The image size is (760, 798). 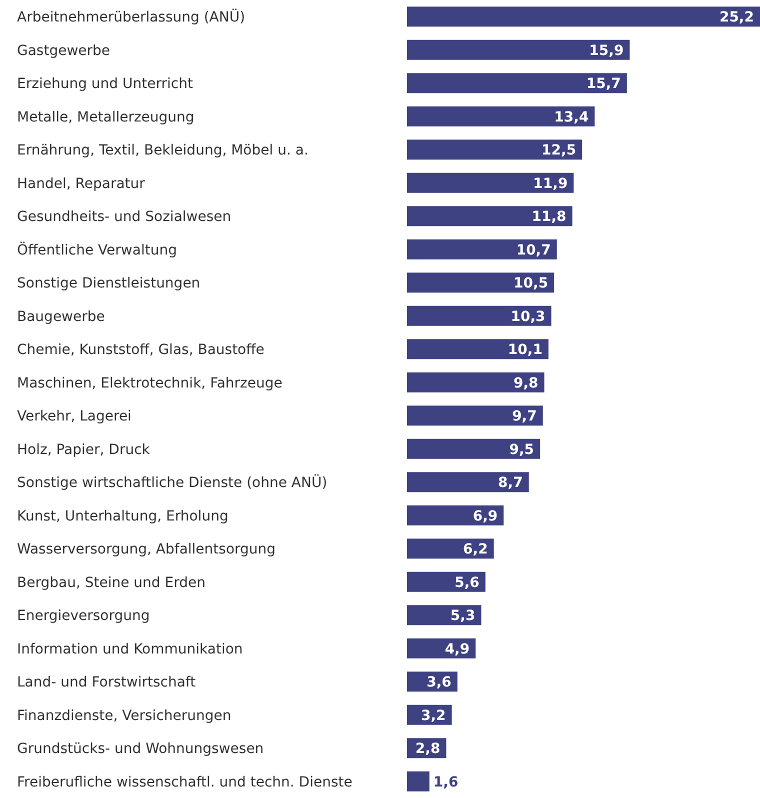 What do you see at coordinates (603, 84) in the screenshot?
I see `data-label: 15,7` at bounding box center [603, 84].